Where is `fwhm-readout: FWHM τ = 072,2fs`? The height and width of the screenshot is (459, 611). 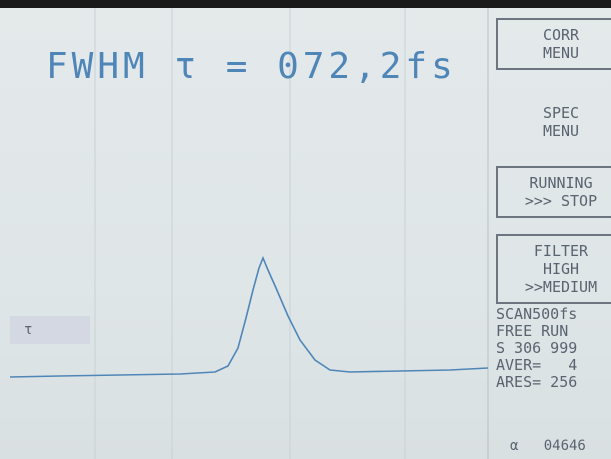 fwhm-readout: FWHM τ = 072,2fs is located at coordinates (251, 66).